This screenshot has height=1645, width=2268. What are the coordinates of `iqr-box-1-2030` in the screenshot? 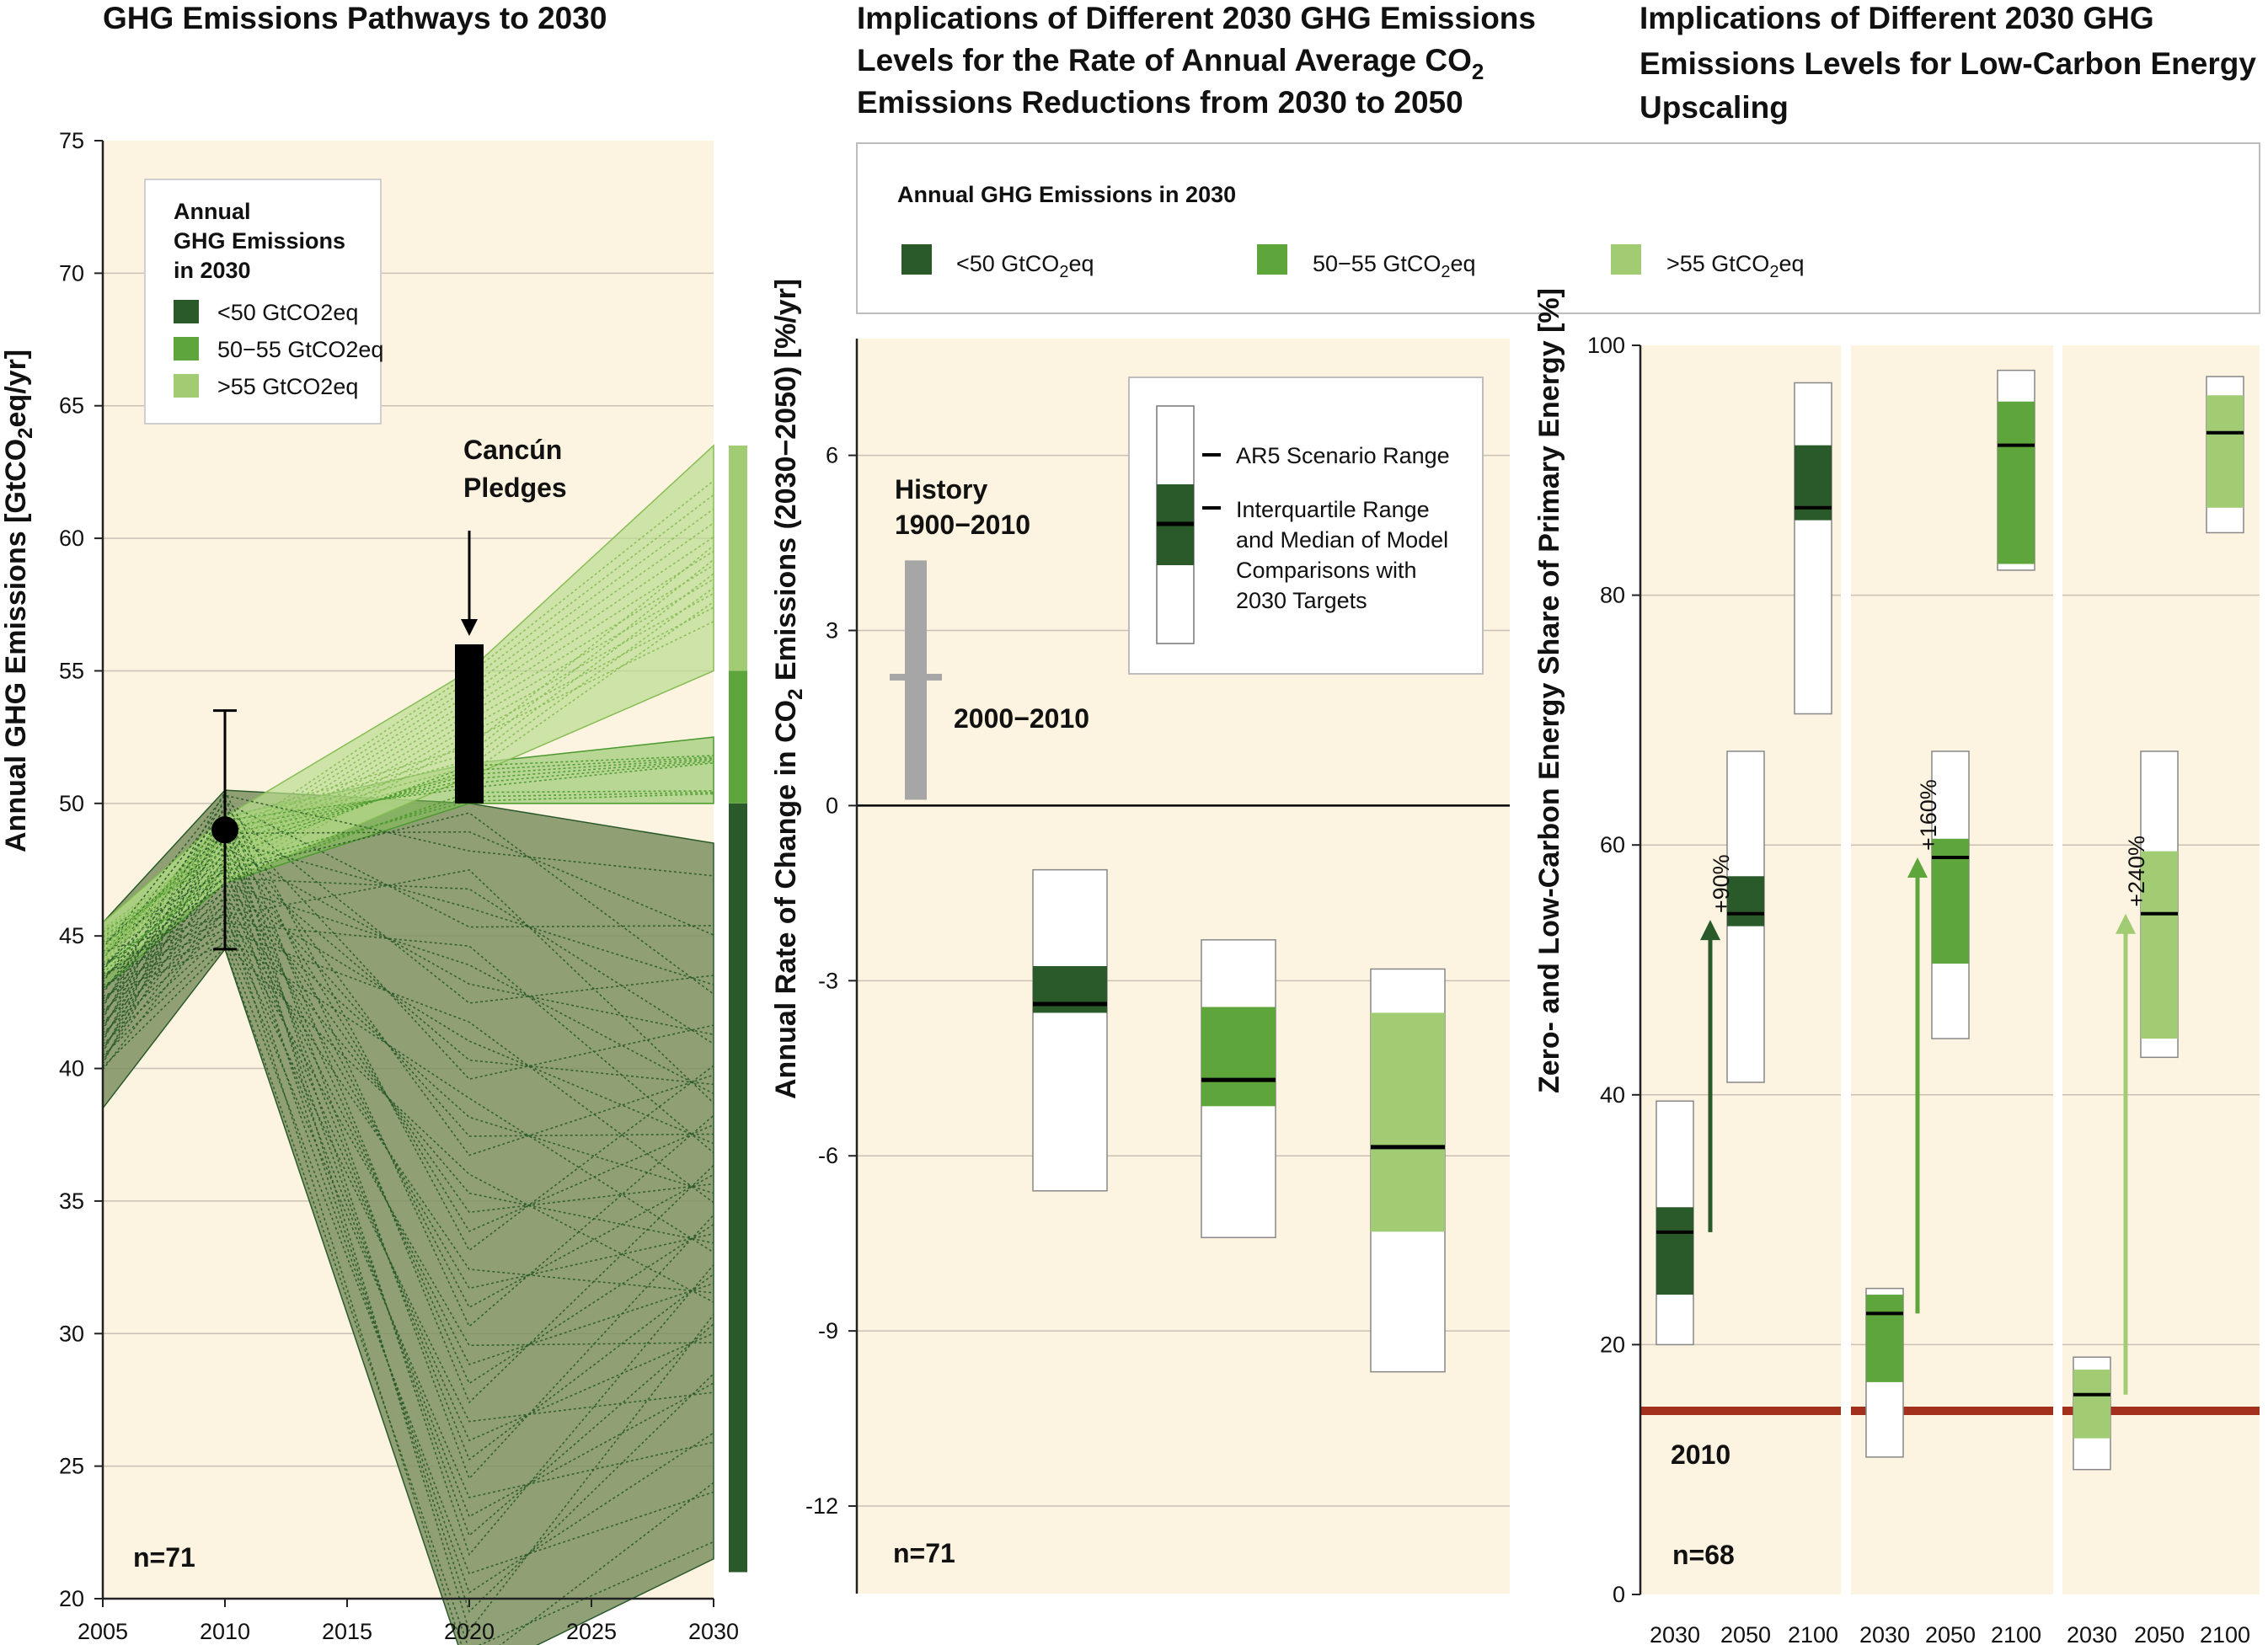 It's located at (1675, 1251).